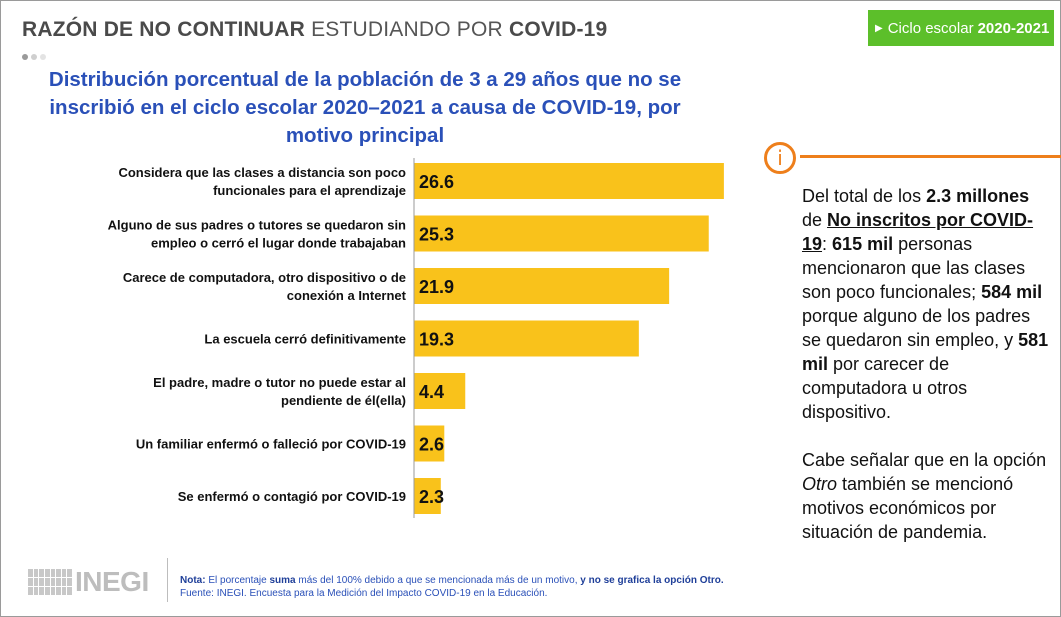  I want to click on inegi-logo: INEGI, so click(88, 582).